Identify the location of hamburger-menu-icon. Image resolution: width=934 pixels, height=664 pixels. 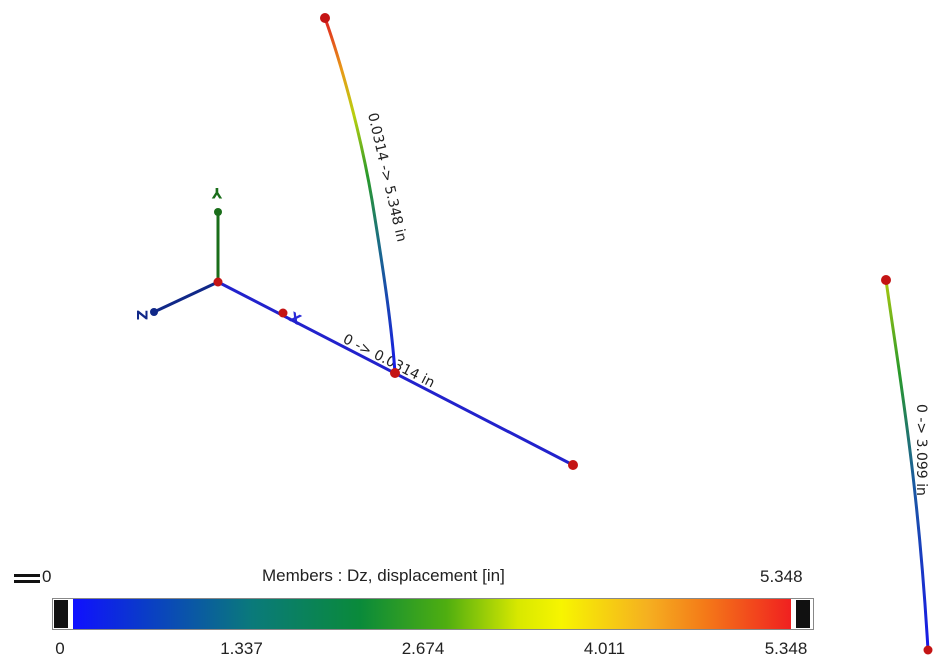
(27, 581).